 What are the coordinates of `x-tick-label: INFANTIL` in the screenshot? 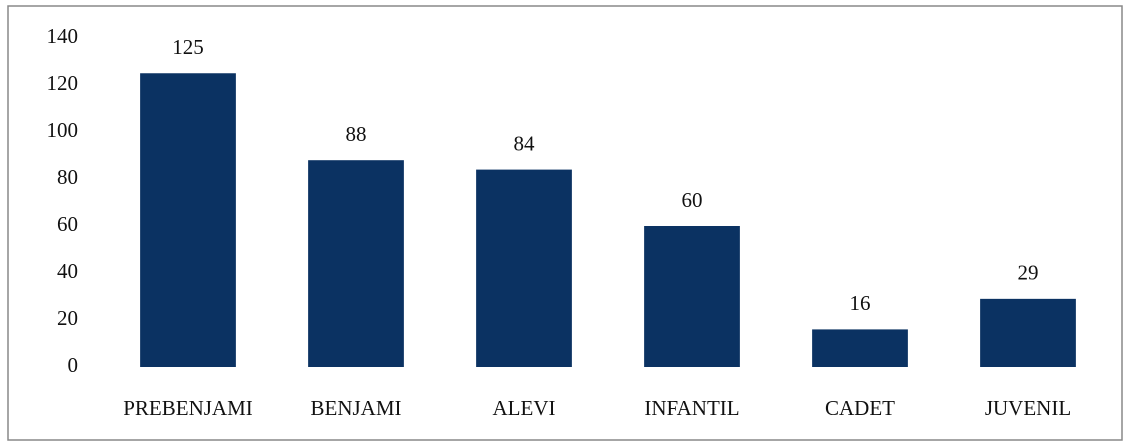 It's located at (691, 408).